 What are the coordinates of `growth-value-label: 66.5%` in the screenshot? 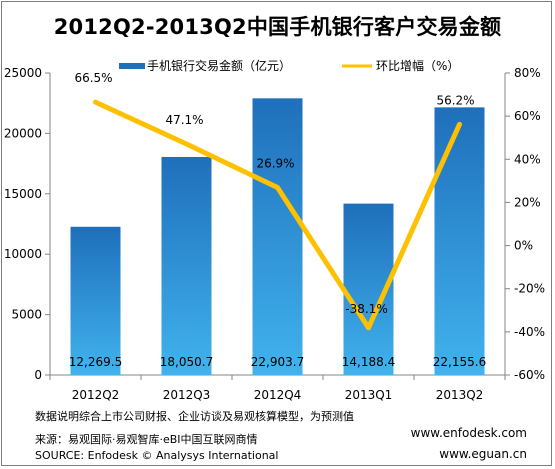 It's located at (93, 78).